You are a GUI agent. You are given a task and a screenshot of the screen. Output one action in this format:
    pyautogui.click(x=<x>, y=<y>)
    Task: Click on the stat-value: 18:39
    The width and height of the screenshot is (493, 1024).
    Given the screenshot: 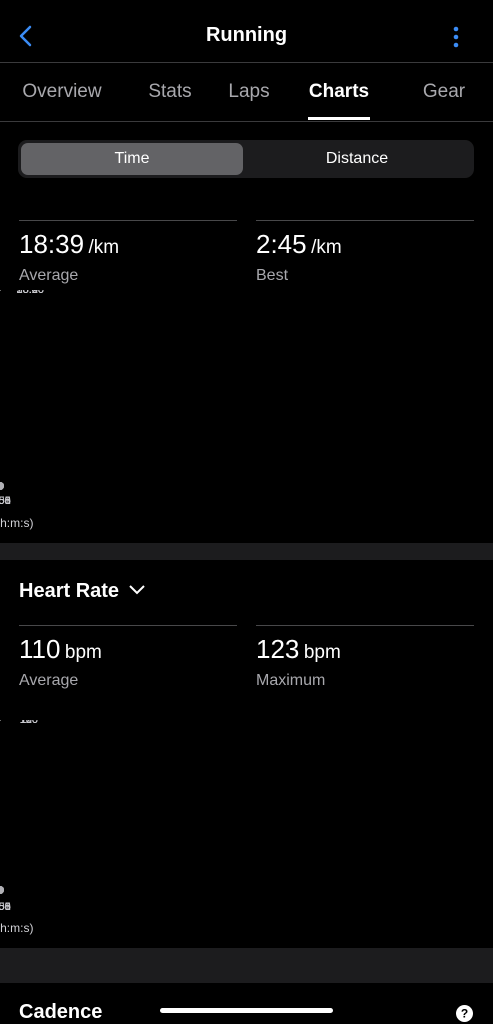 What is the action you would take?
    pyautogui.click(x=52, y=244)
    